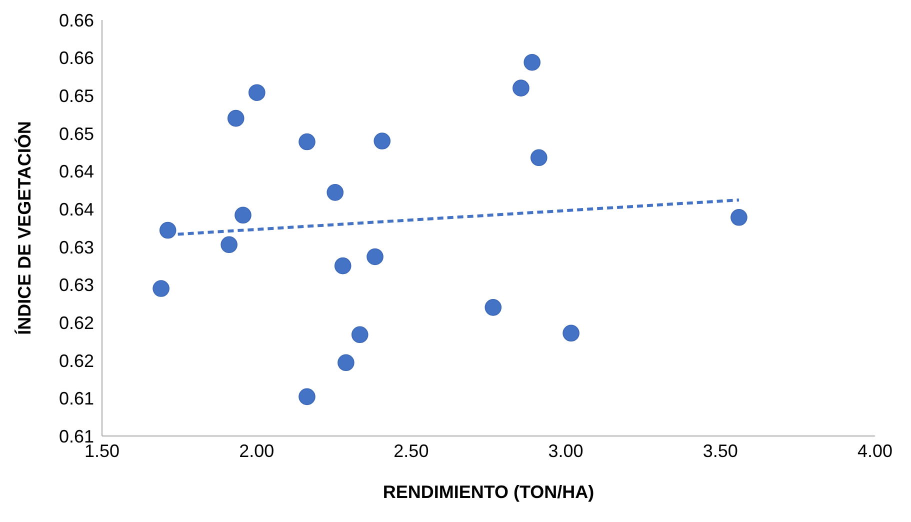  What do you see at coordinates (566, 450) in the screenshot?
I see `x-tick-label: 3.00` at bounding box center [566, 450].